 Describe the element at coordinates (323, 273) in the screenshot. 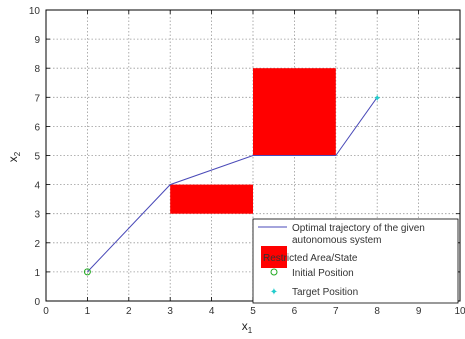

I see `legend-initial-label: Initial Position` at that location.